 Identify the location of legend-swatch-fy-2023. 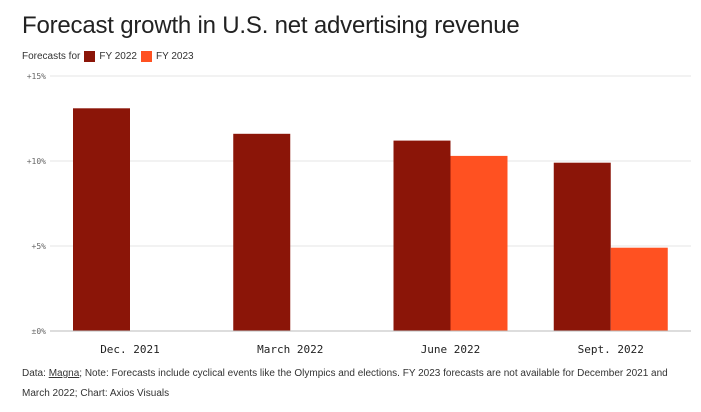
(146, 56).